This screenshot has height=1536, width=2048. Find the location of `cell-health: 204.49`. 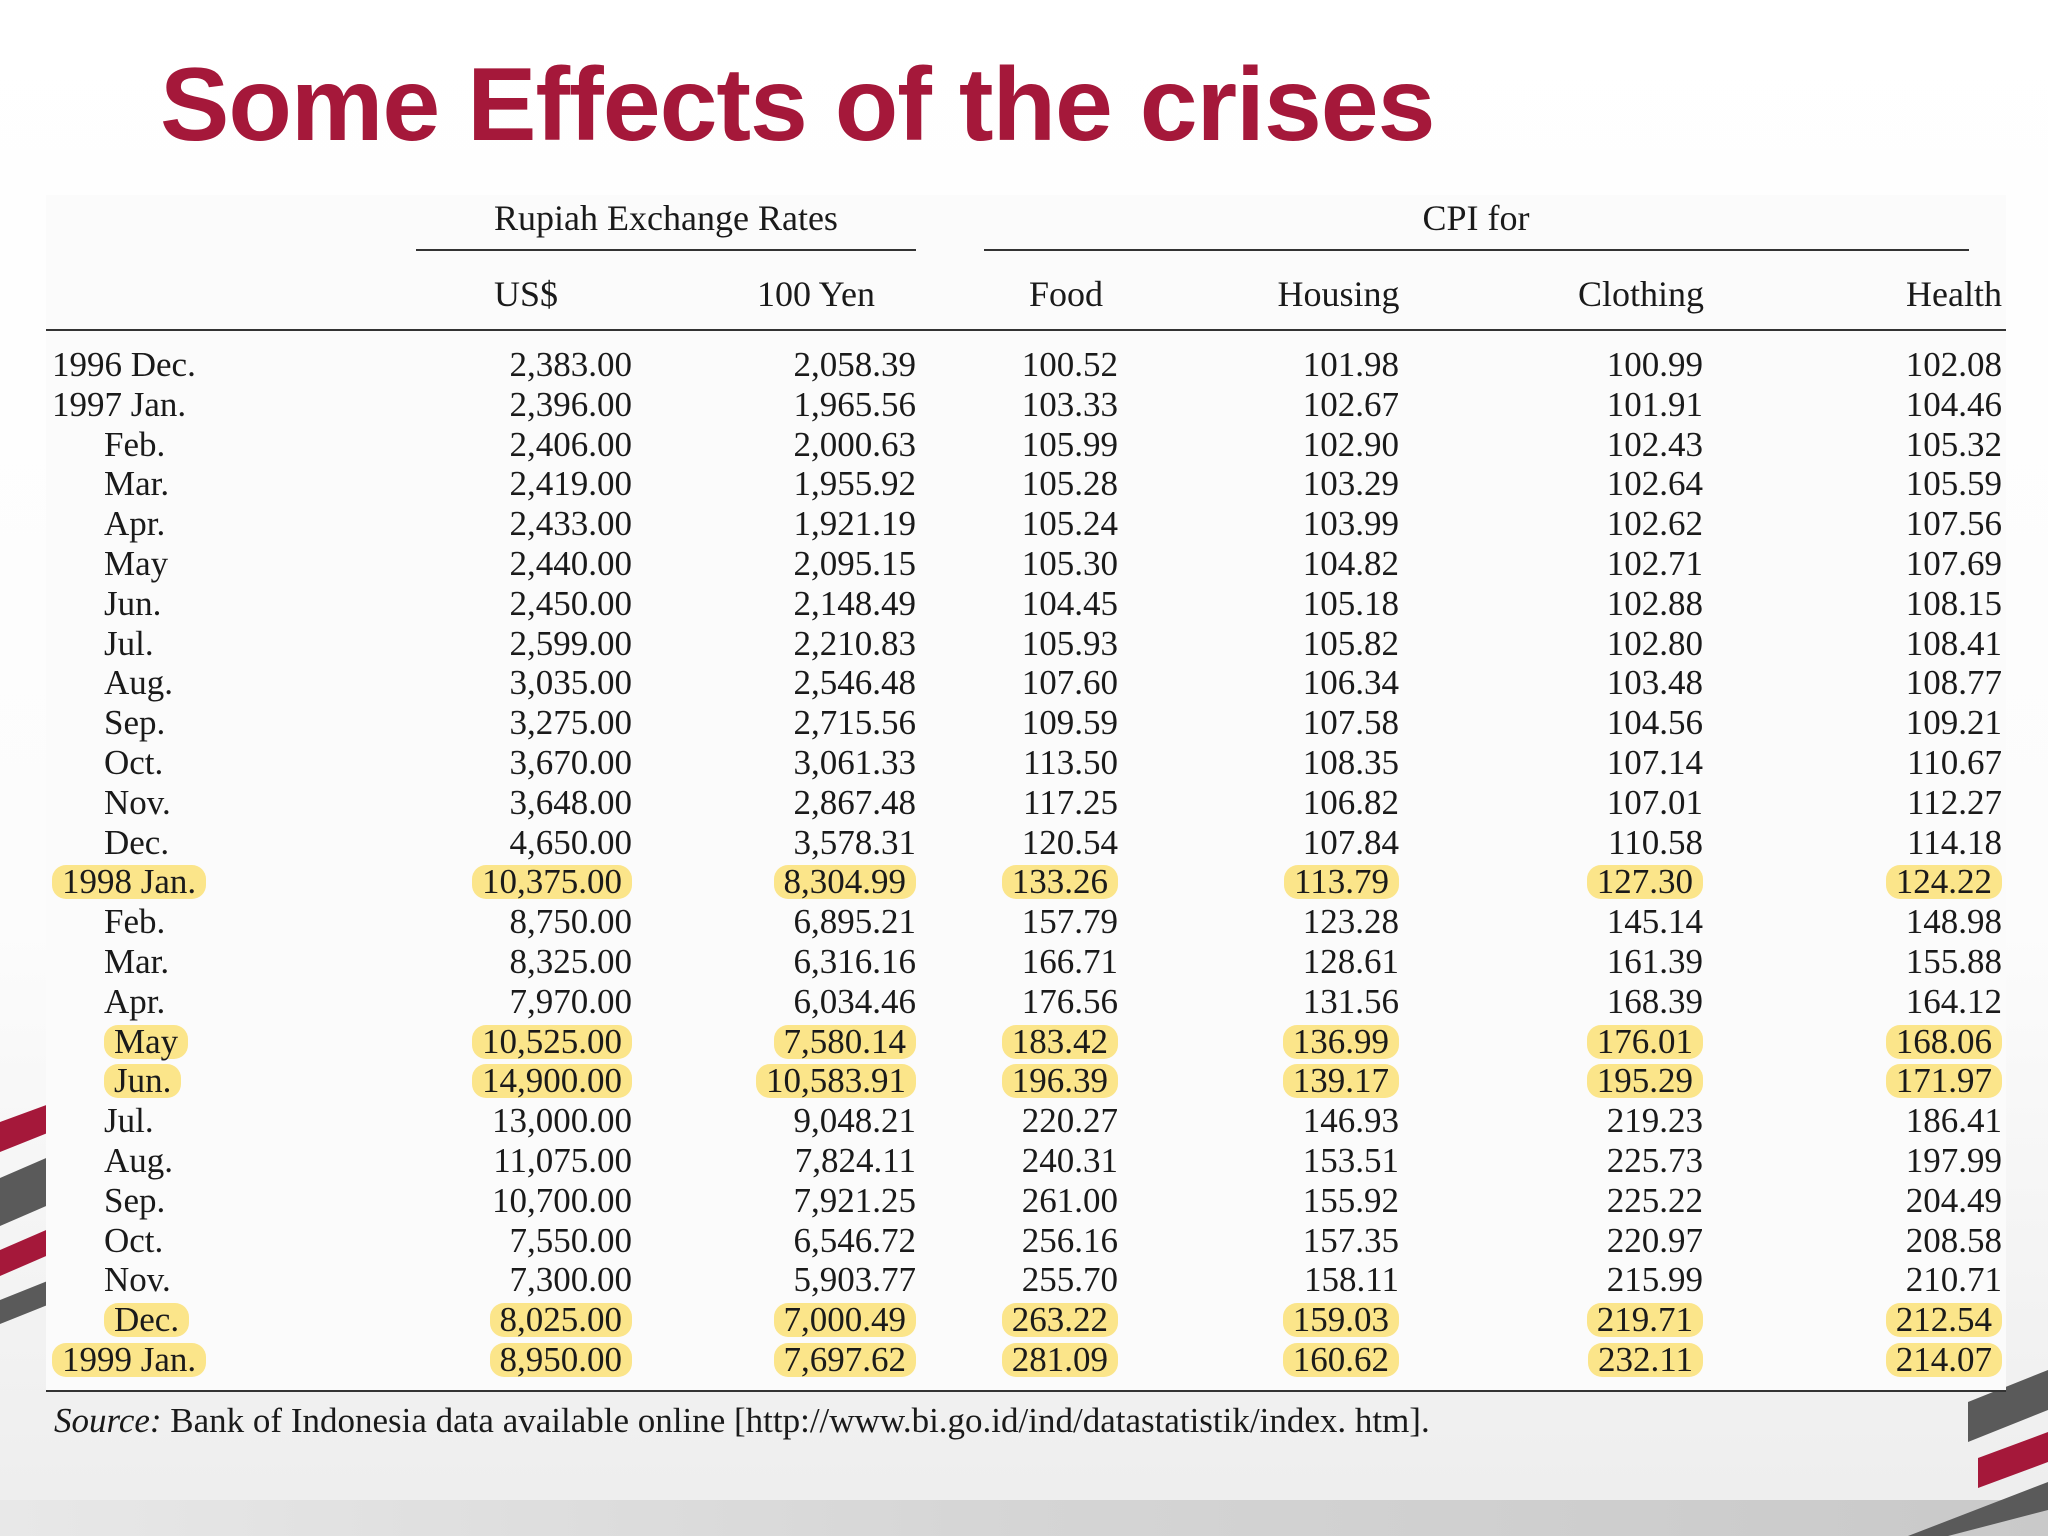

cell-health: 204.49 is located at coordinates (1953, 1200).